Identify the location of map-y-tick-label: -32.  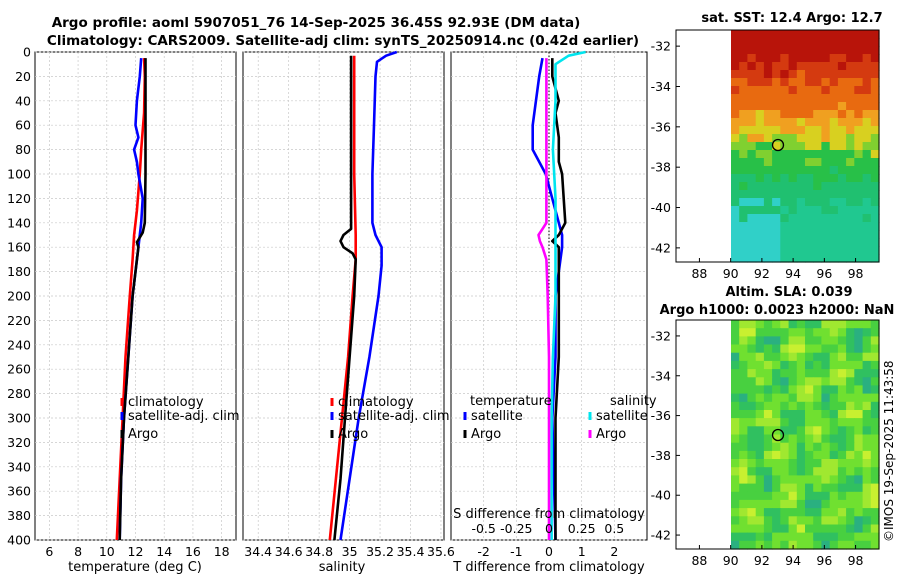
(661, 335).